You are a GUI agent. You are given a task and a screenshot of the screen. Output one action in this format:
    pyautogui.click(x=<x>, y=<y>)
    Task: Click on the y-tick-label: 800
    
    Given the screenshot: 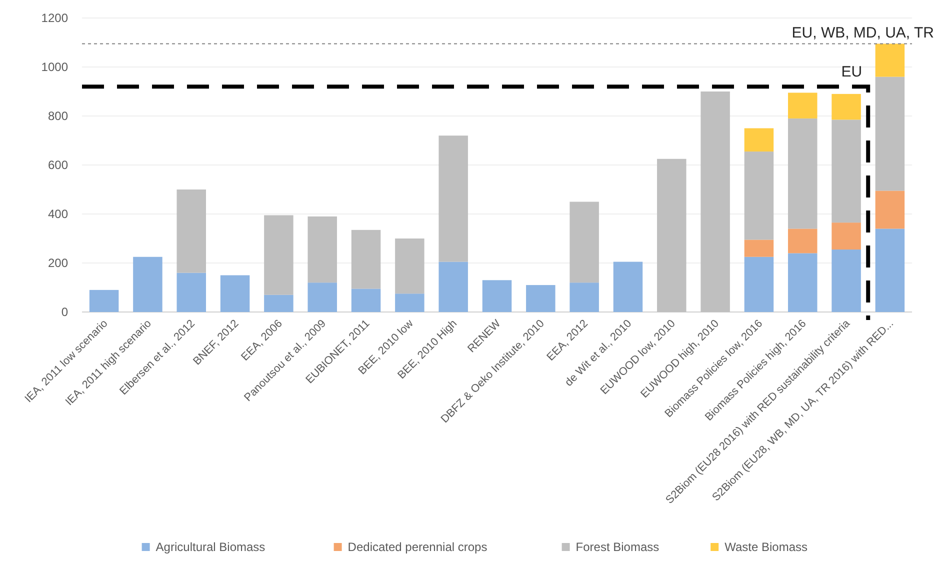 What is the action you would take?
    pyautogui.click(x=58, y=116)
    